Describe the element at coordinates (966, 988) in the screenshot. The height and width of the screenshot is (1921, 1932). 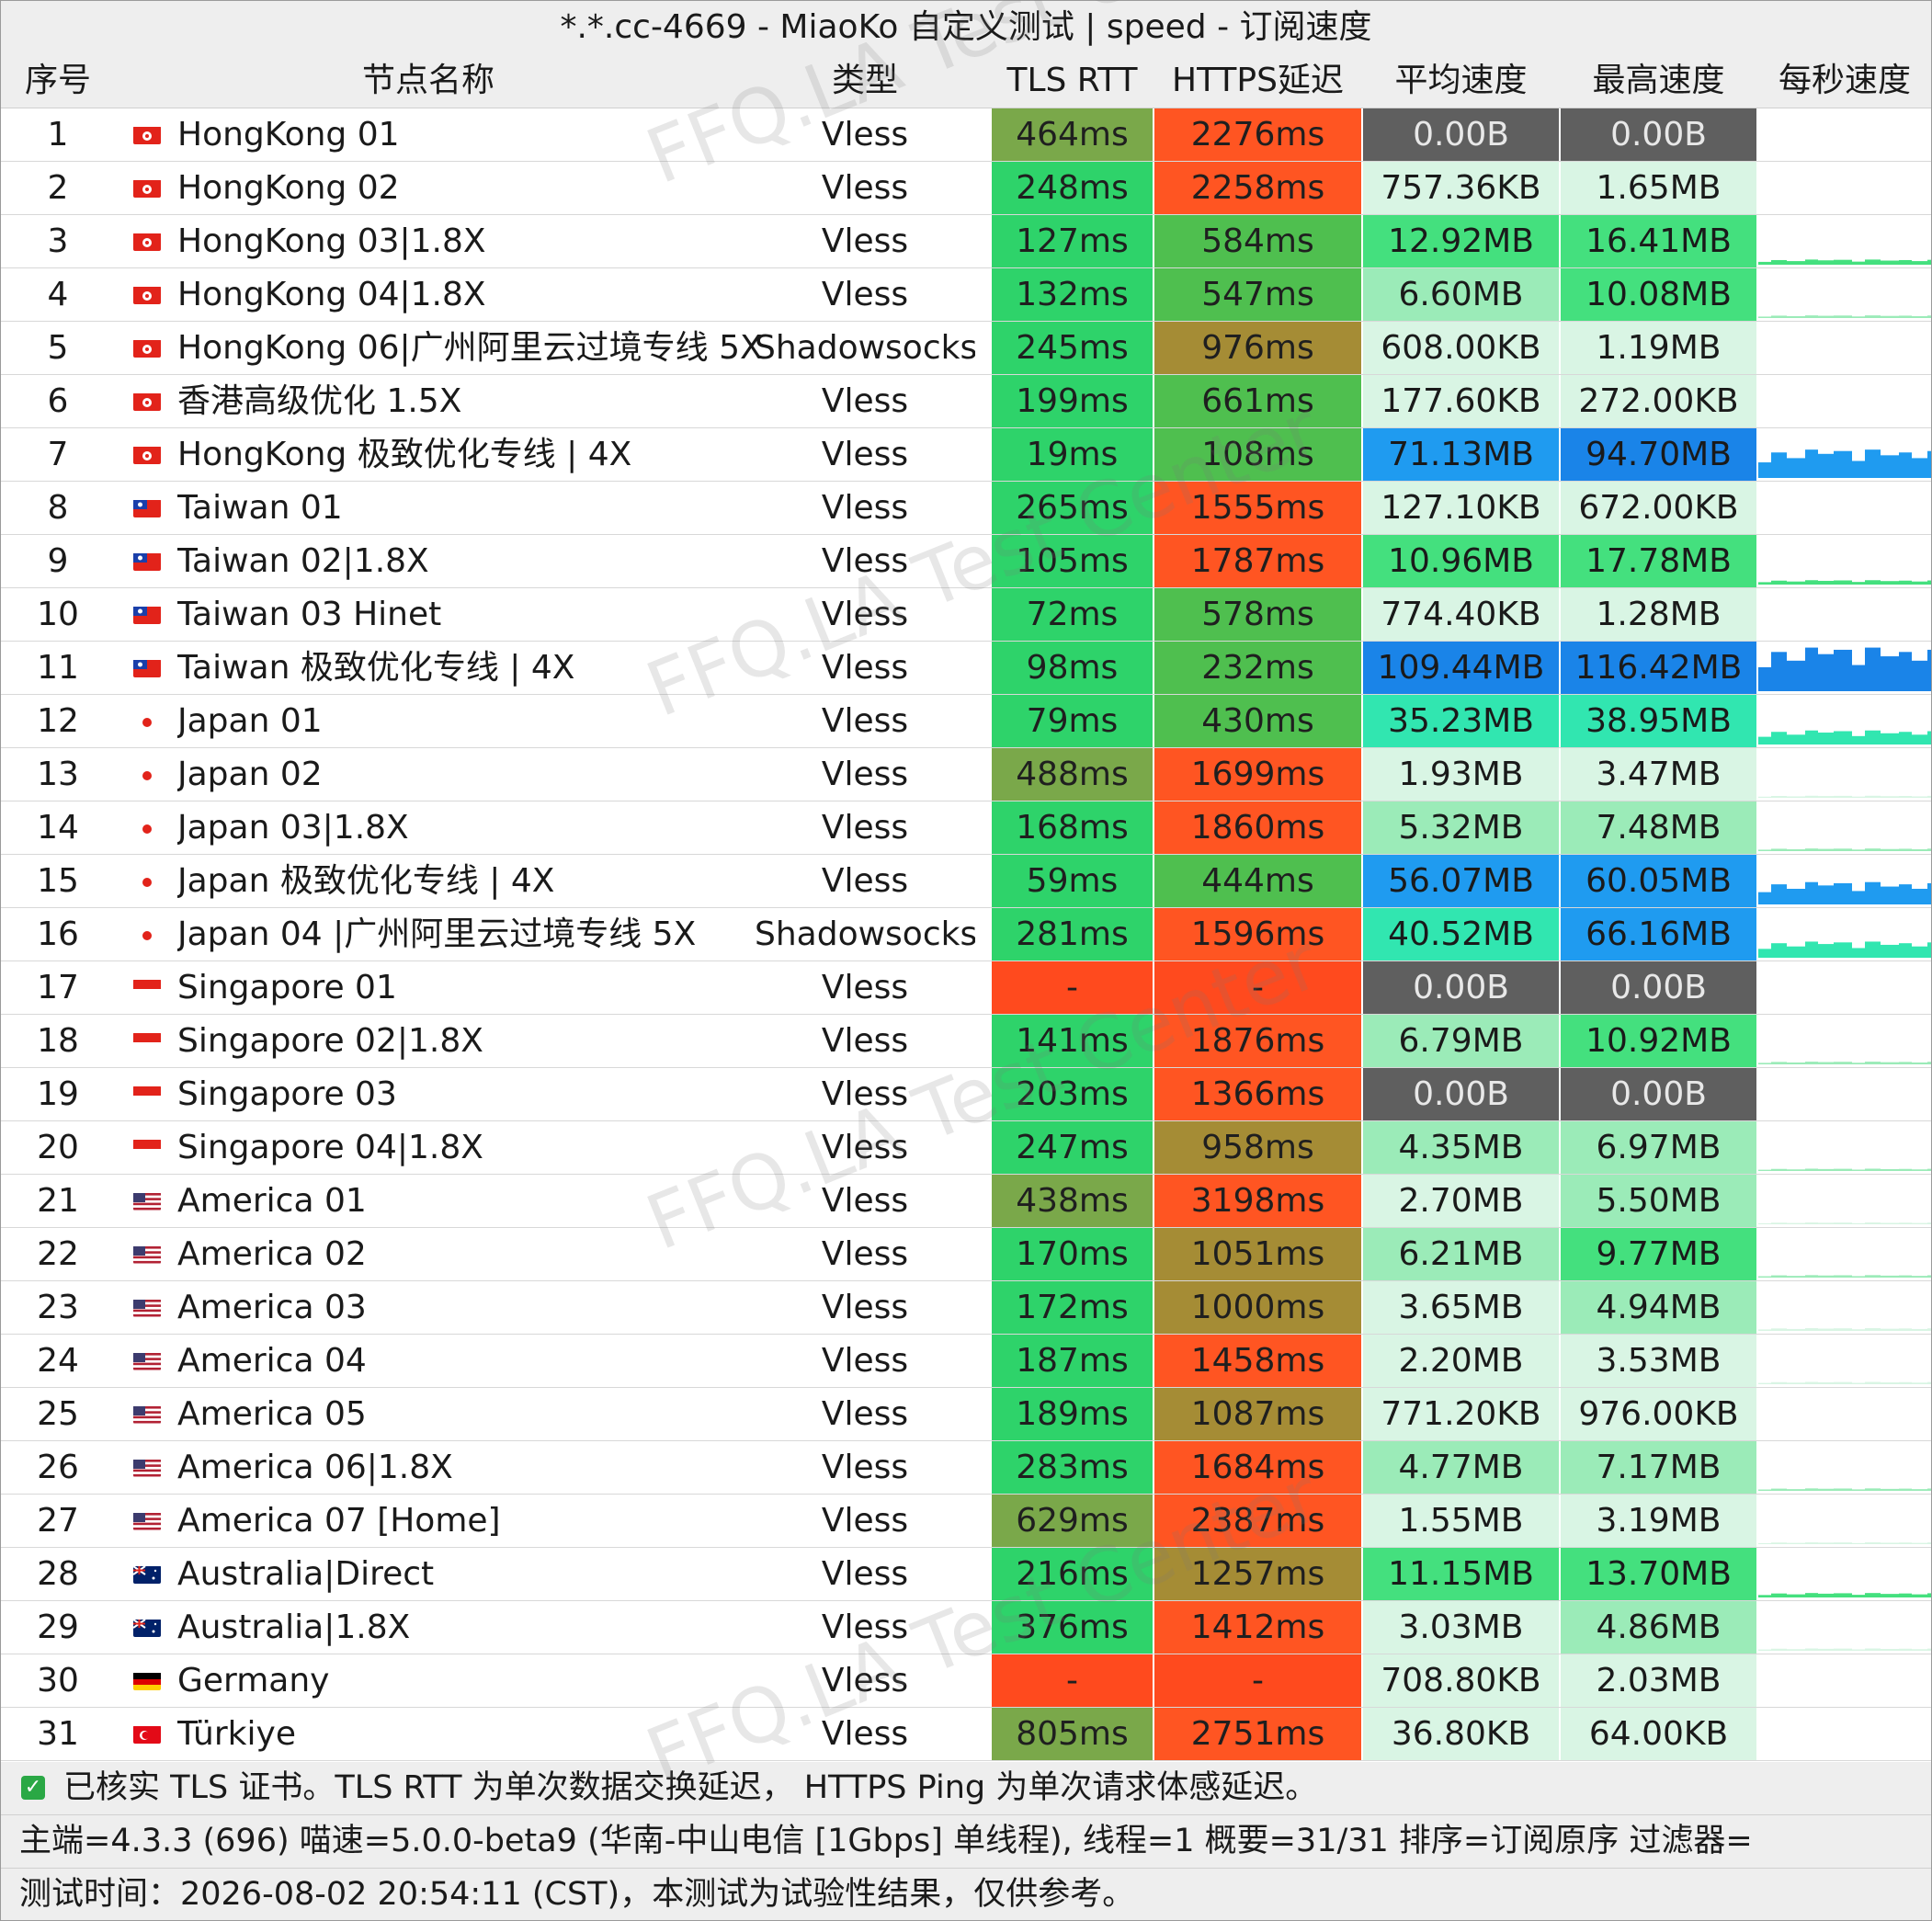
I see `table-row: 17 Singapore 01 Vless - -0.00B 0.00B` at that location.